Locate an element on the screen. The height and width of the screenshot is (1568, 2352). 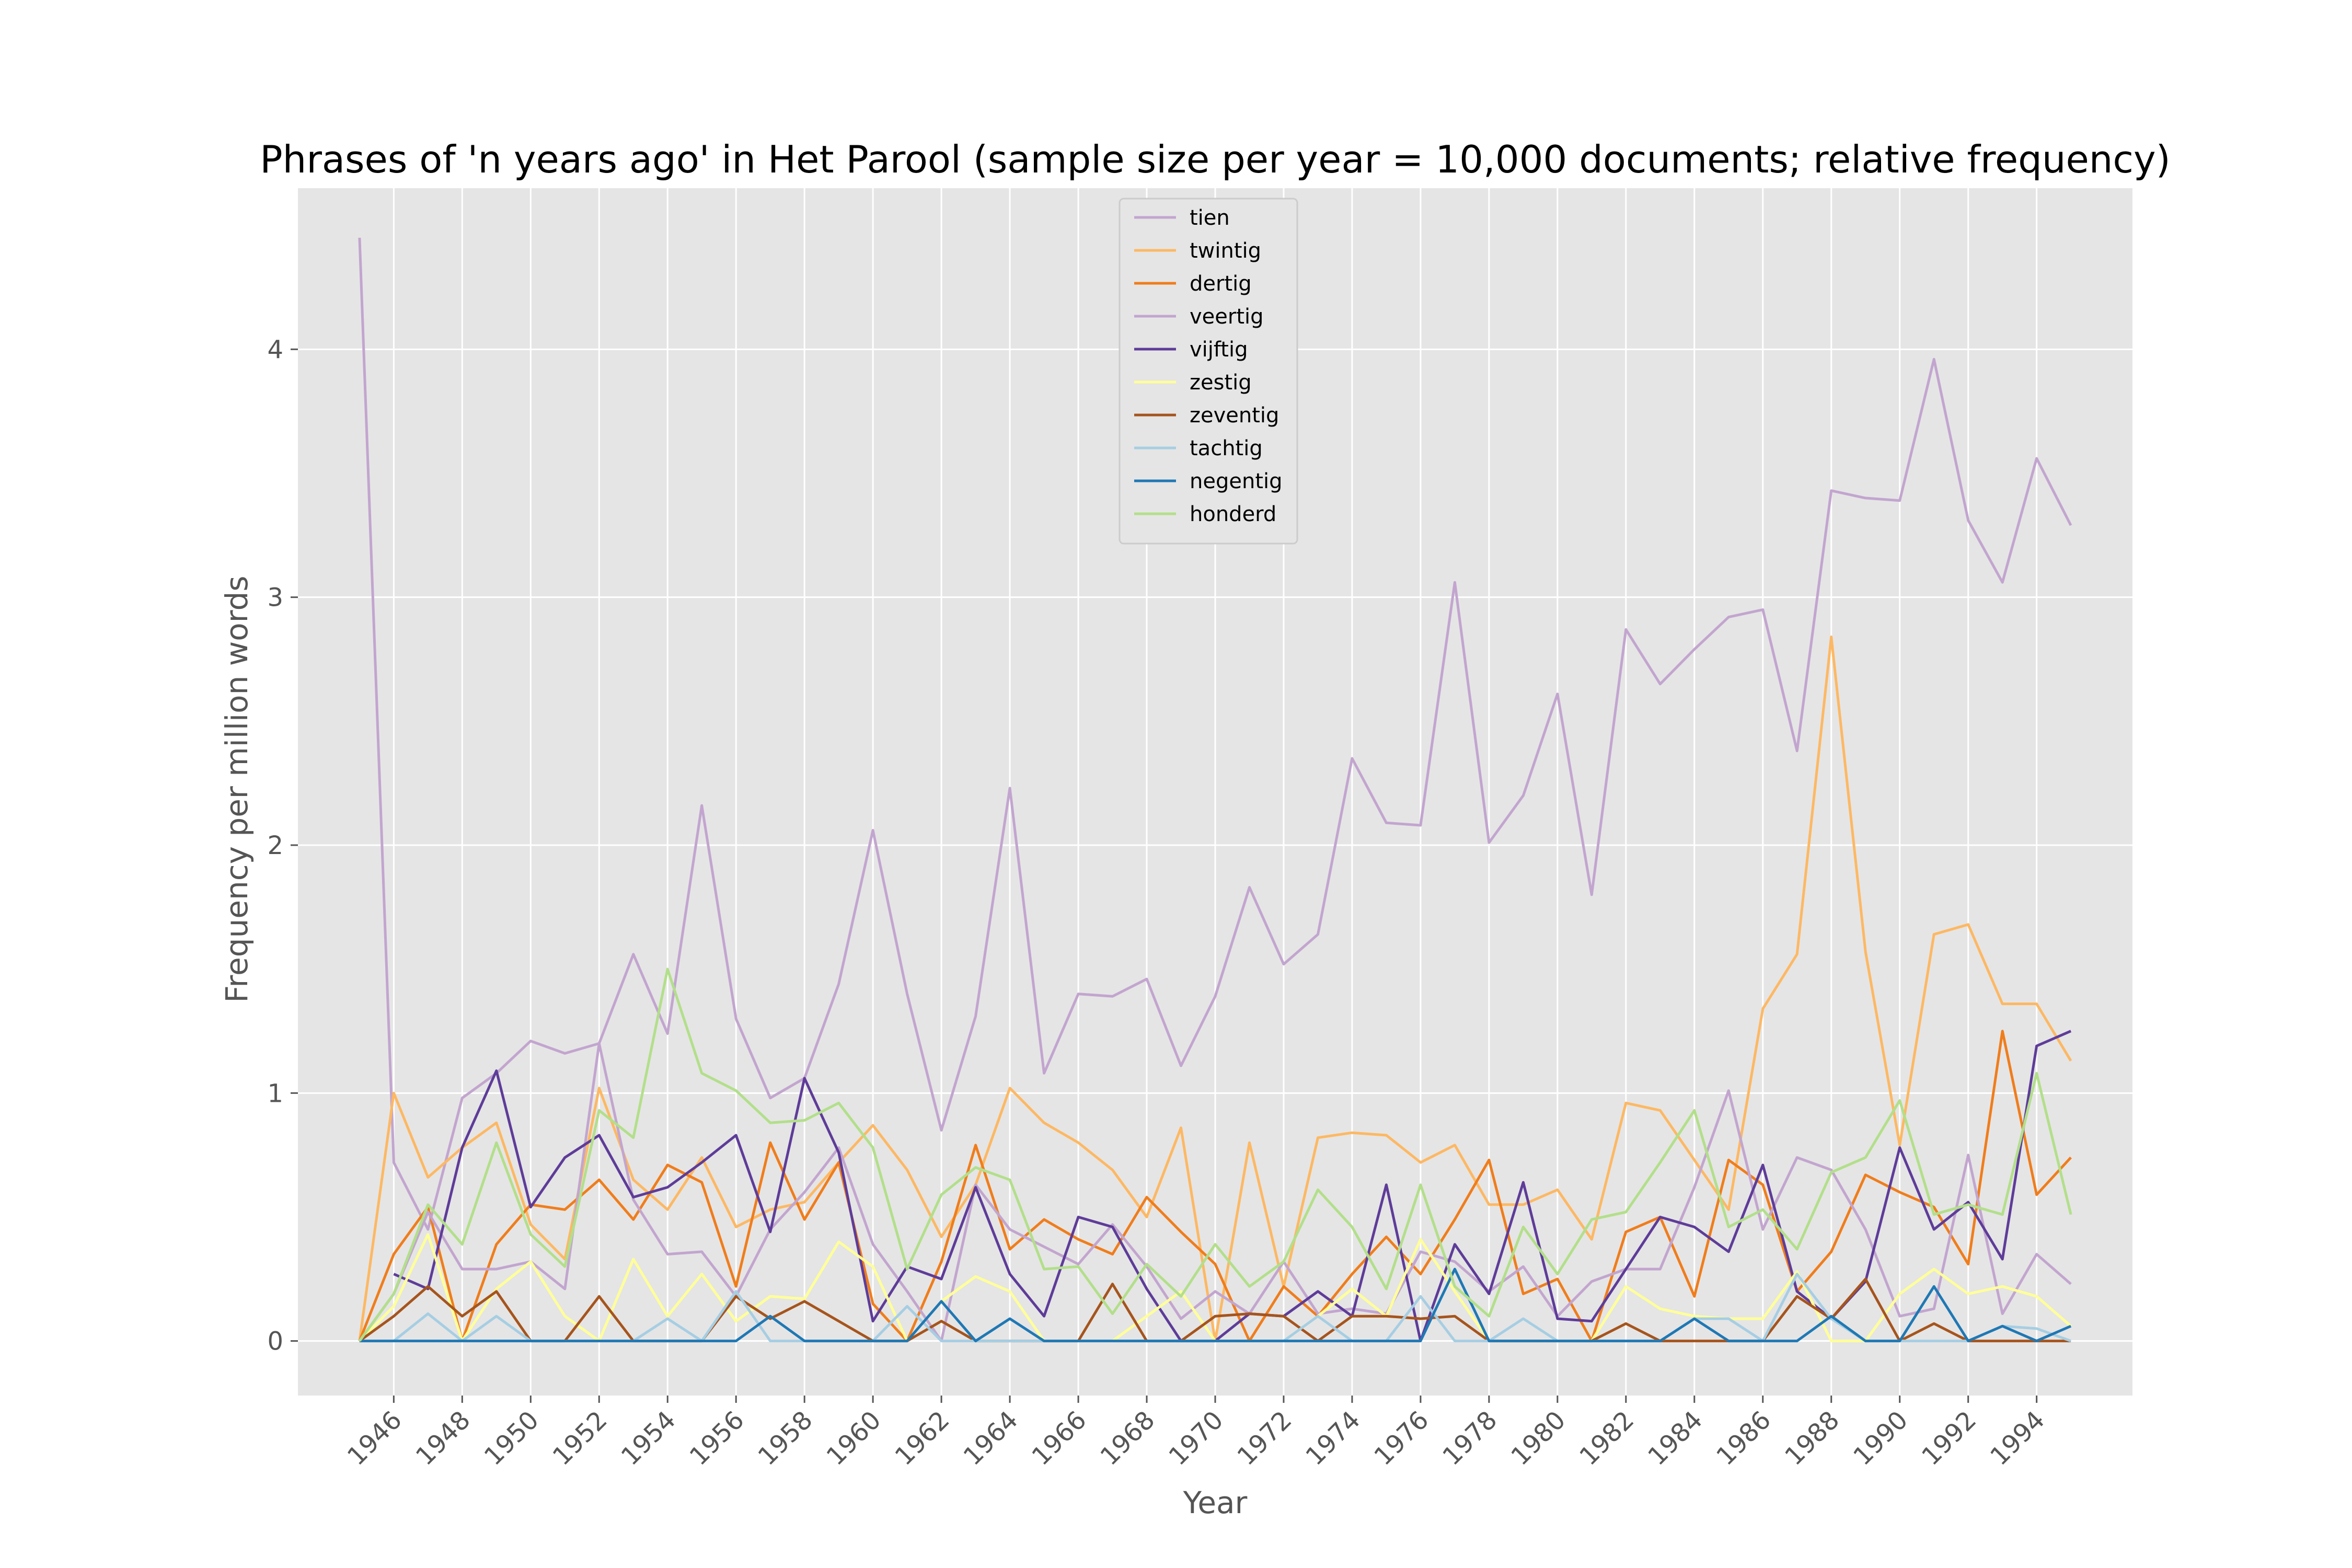
x-tick-label: 1948 is located at coordinates (443, 1438).